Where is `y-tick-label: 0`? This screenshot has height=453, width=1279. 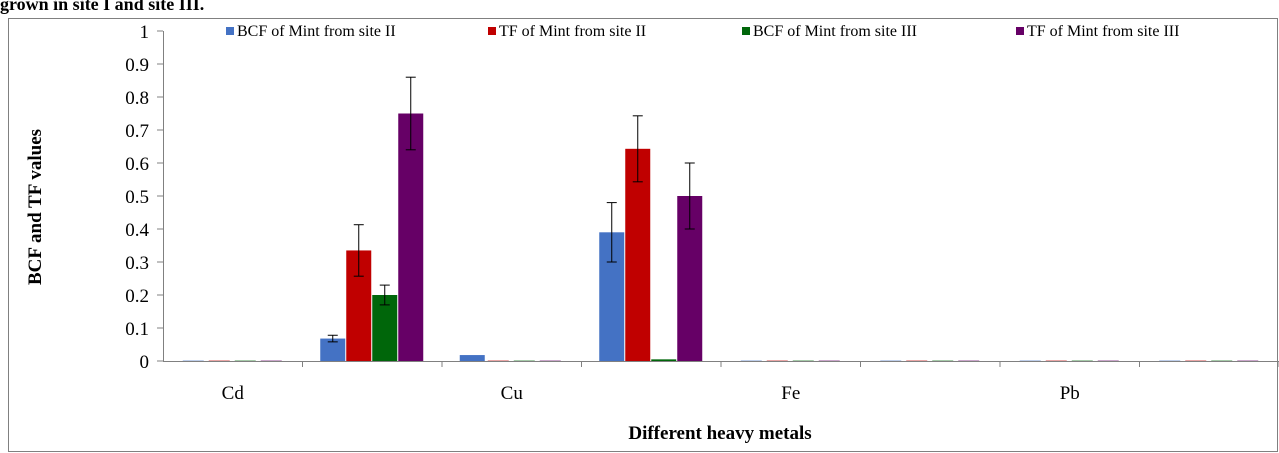
y-tick-label: 0 is located at coordinates (145, 362).